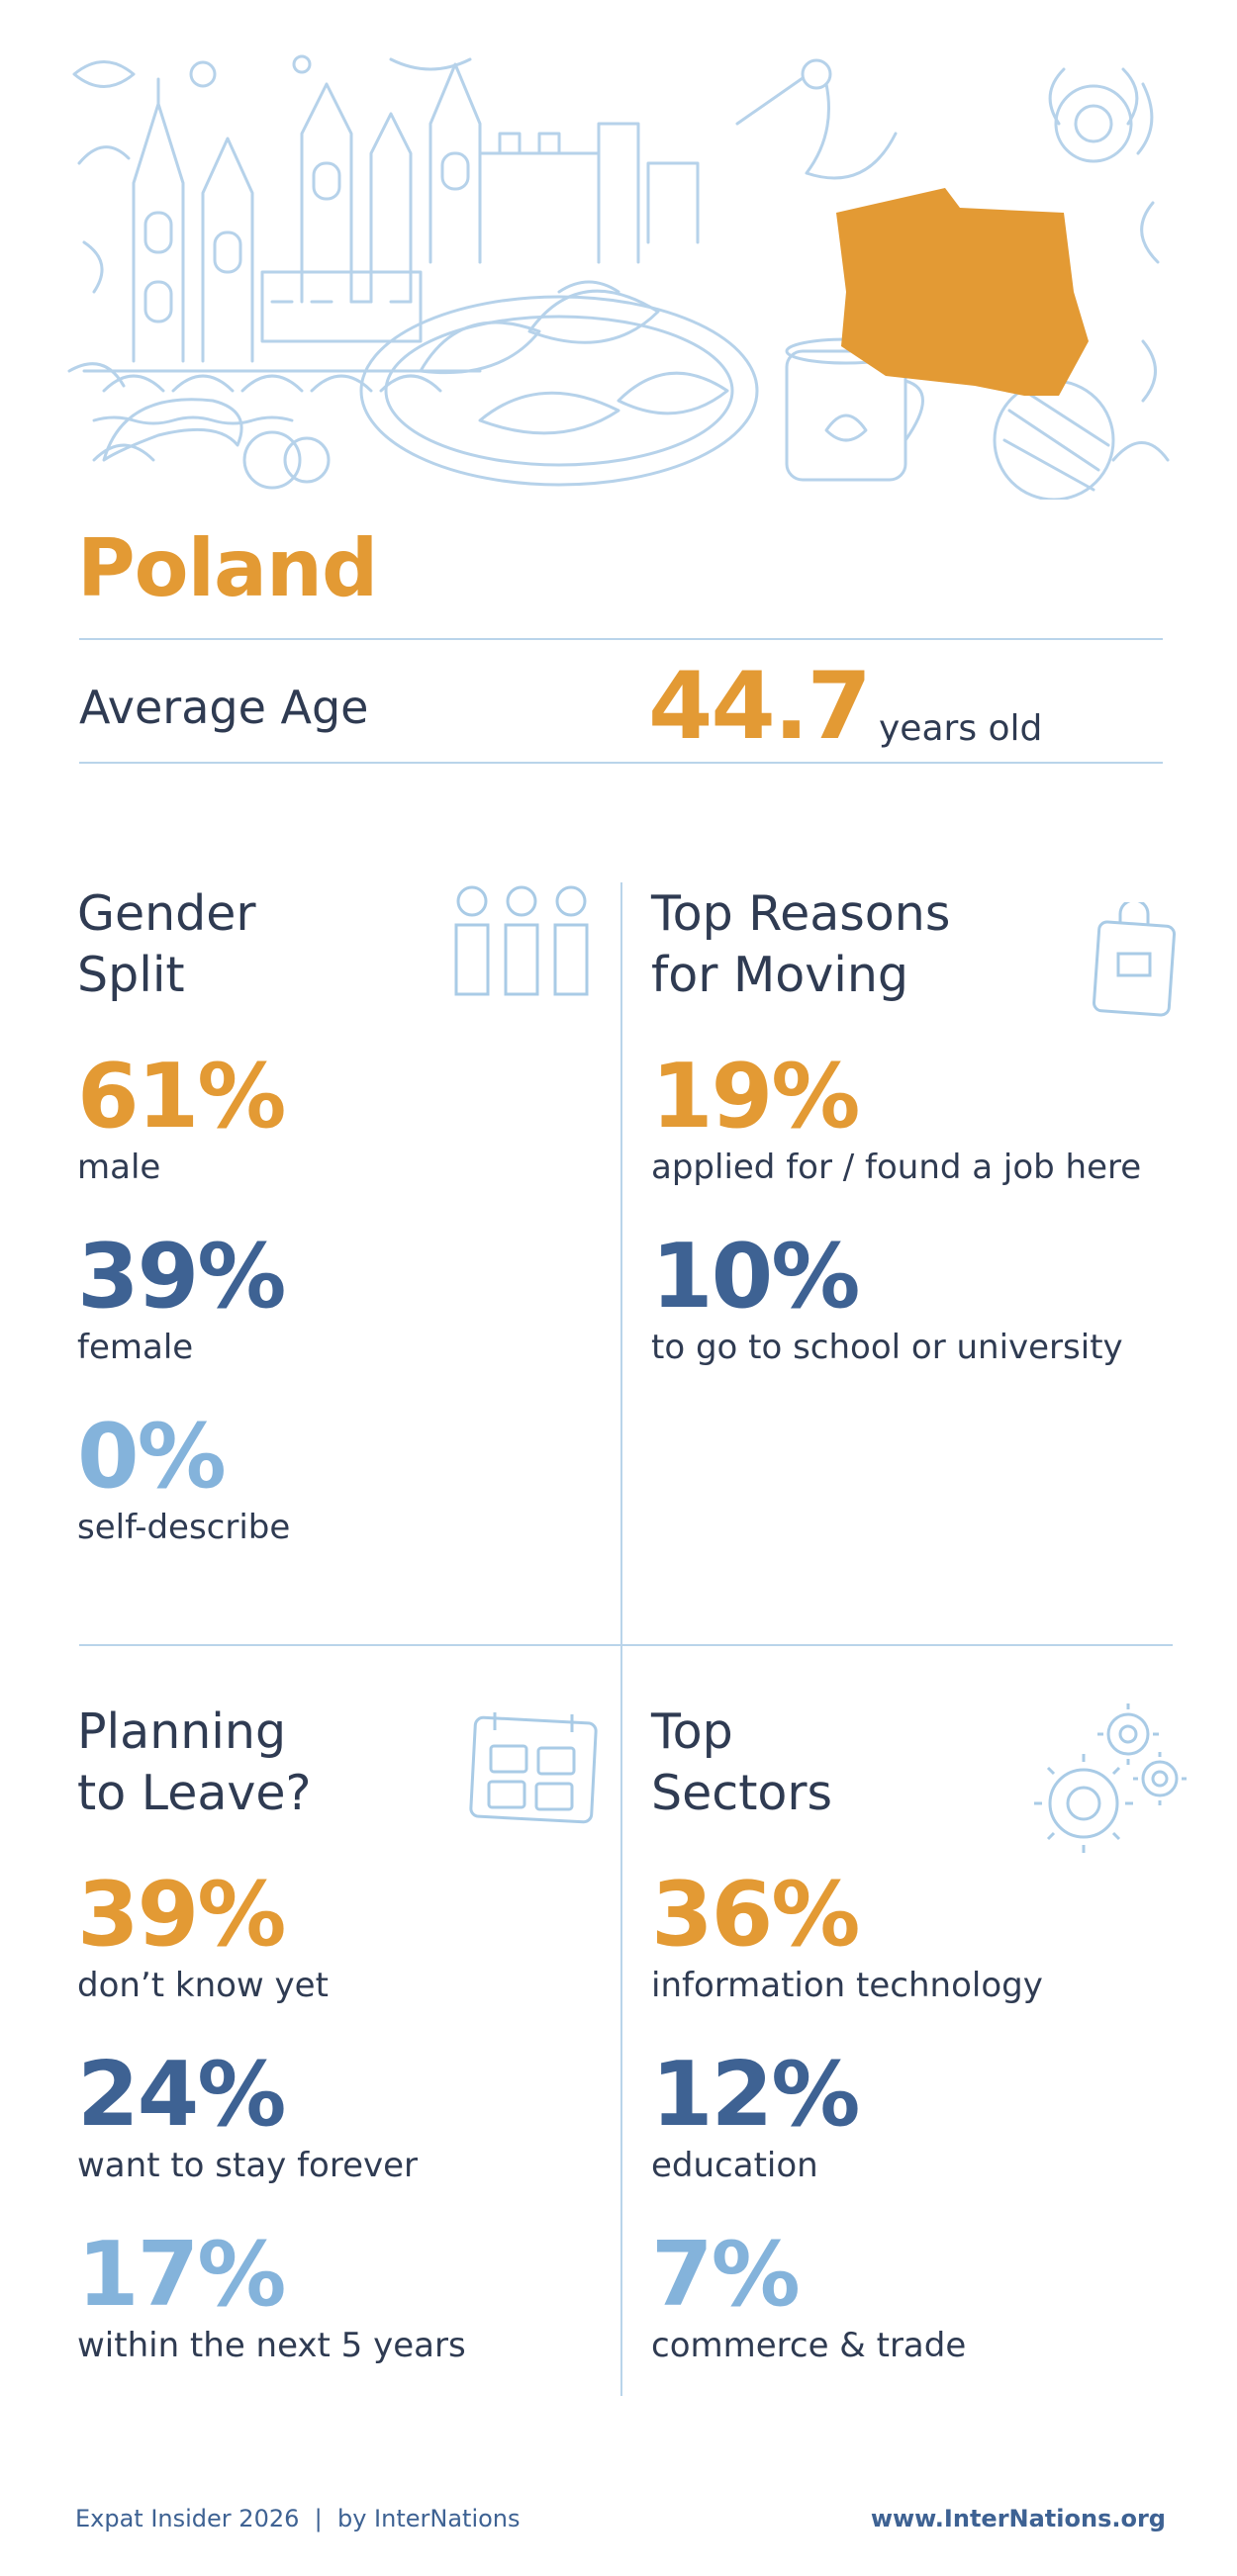 Image resolution: width=1237 pixels, height=2576 pixels. I want to click on bridge, so click(282, 397).